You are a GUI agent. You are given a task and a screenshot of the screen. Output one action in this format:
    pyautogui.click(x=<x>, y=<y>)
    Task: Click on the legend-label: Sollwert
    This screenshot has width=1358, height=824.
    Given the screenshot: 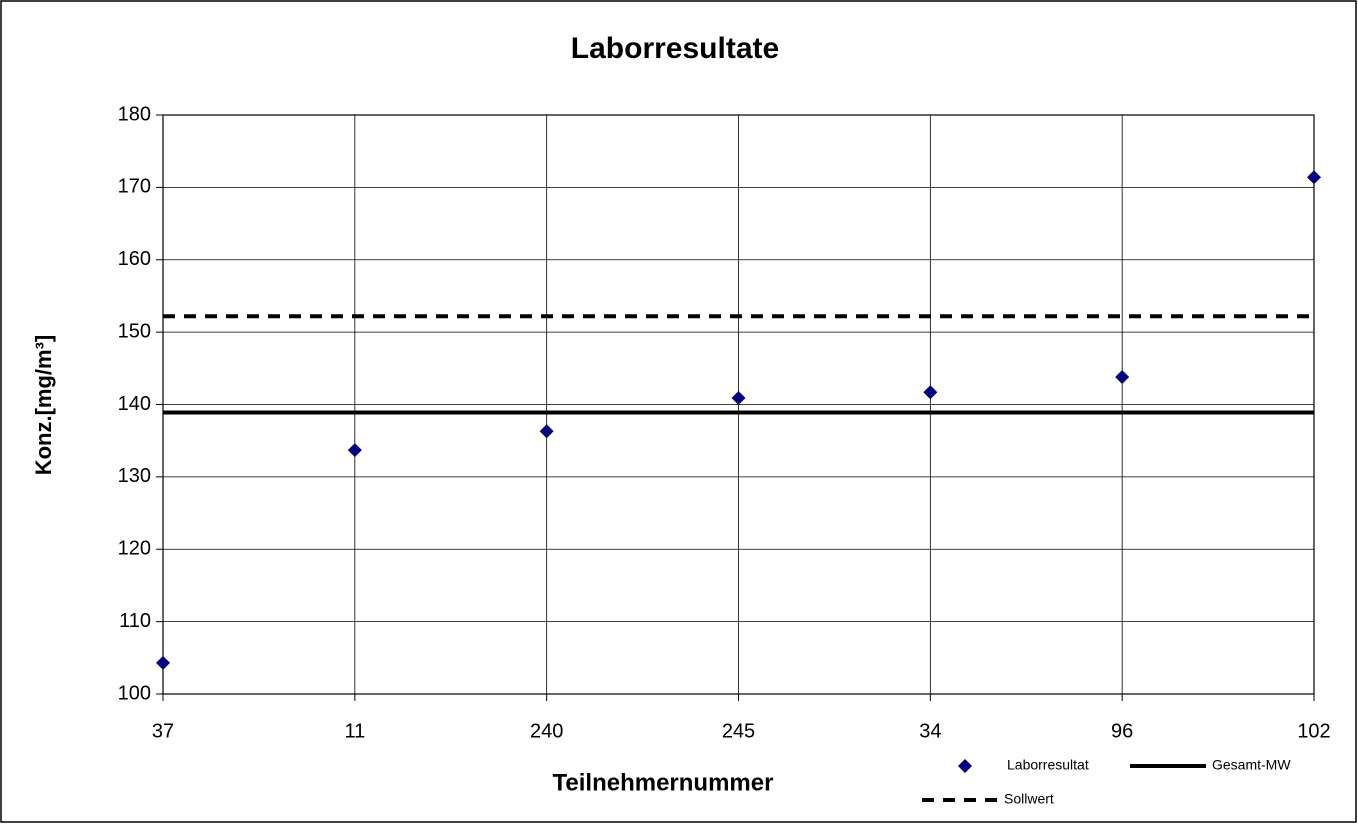 What is the action you would take?
    pyautogui.click(x=1029, y=799)
    